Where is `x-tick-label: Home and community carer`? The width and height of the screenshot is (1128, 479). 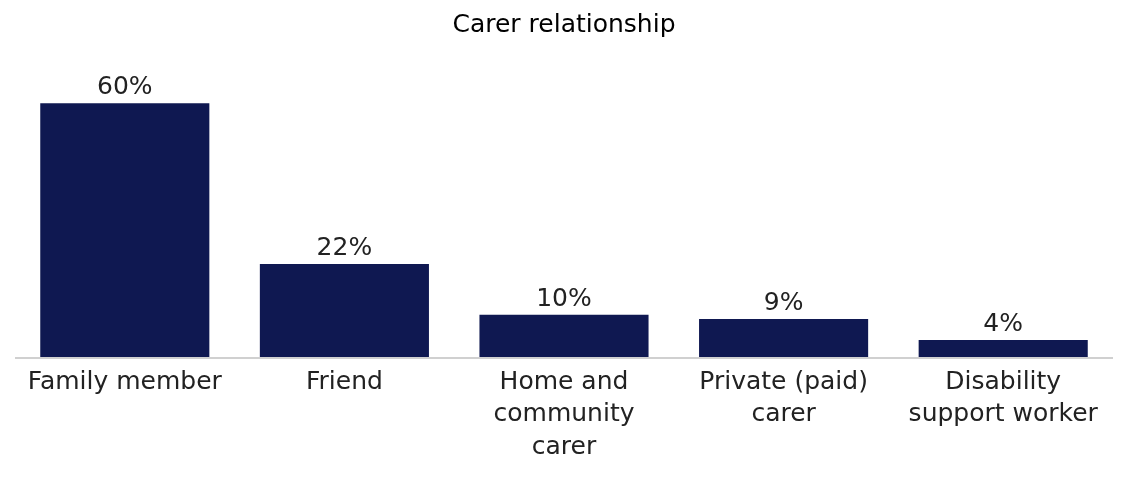
x-tick-label: Home and community carer is located at coordinates (564, 412).